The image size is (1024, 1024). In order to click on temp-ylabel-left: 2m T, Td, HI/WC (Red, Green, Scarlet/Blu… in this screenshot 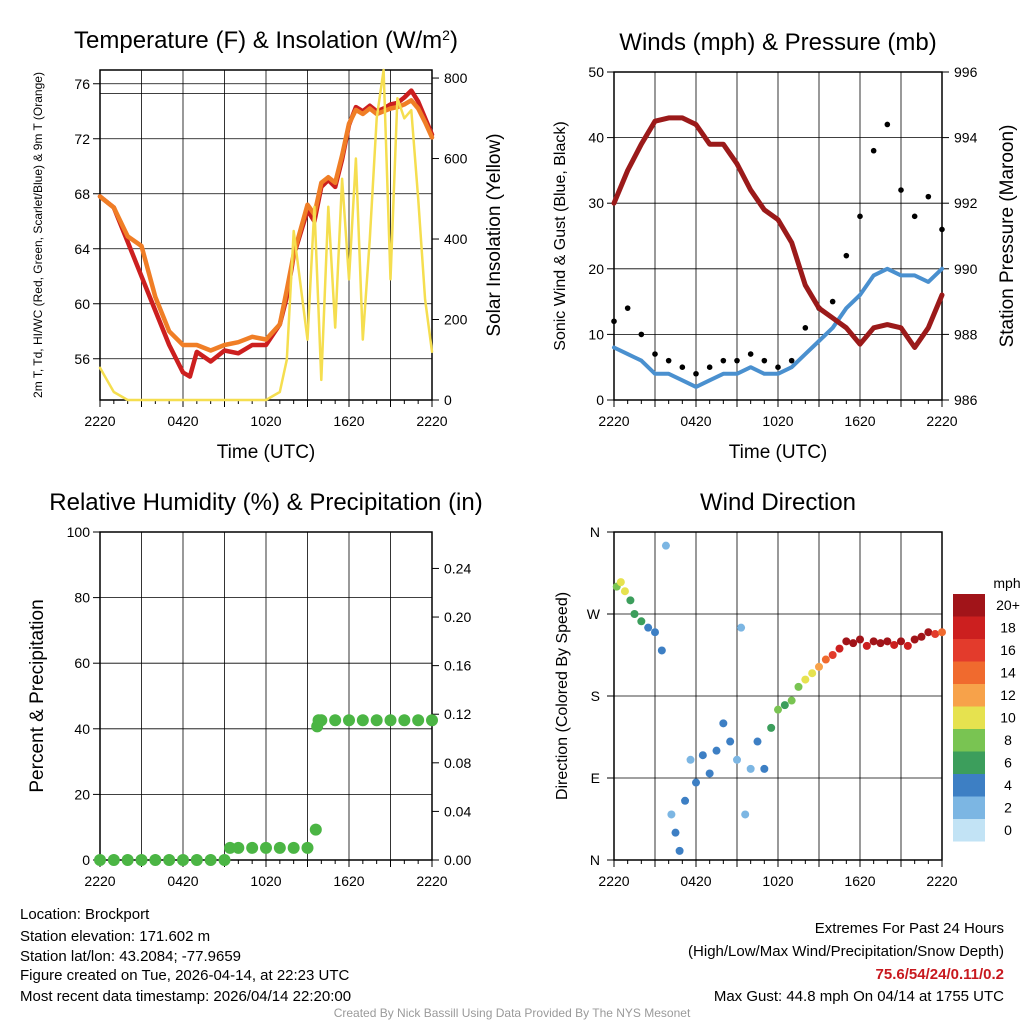, I will do `click(38, 235)`.